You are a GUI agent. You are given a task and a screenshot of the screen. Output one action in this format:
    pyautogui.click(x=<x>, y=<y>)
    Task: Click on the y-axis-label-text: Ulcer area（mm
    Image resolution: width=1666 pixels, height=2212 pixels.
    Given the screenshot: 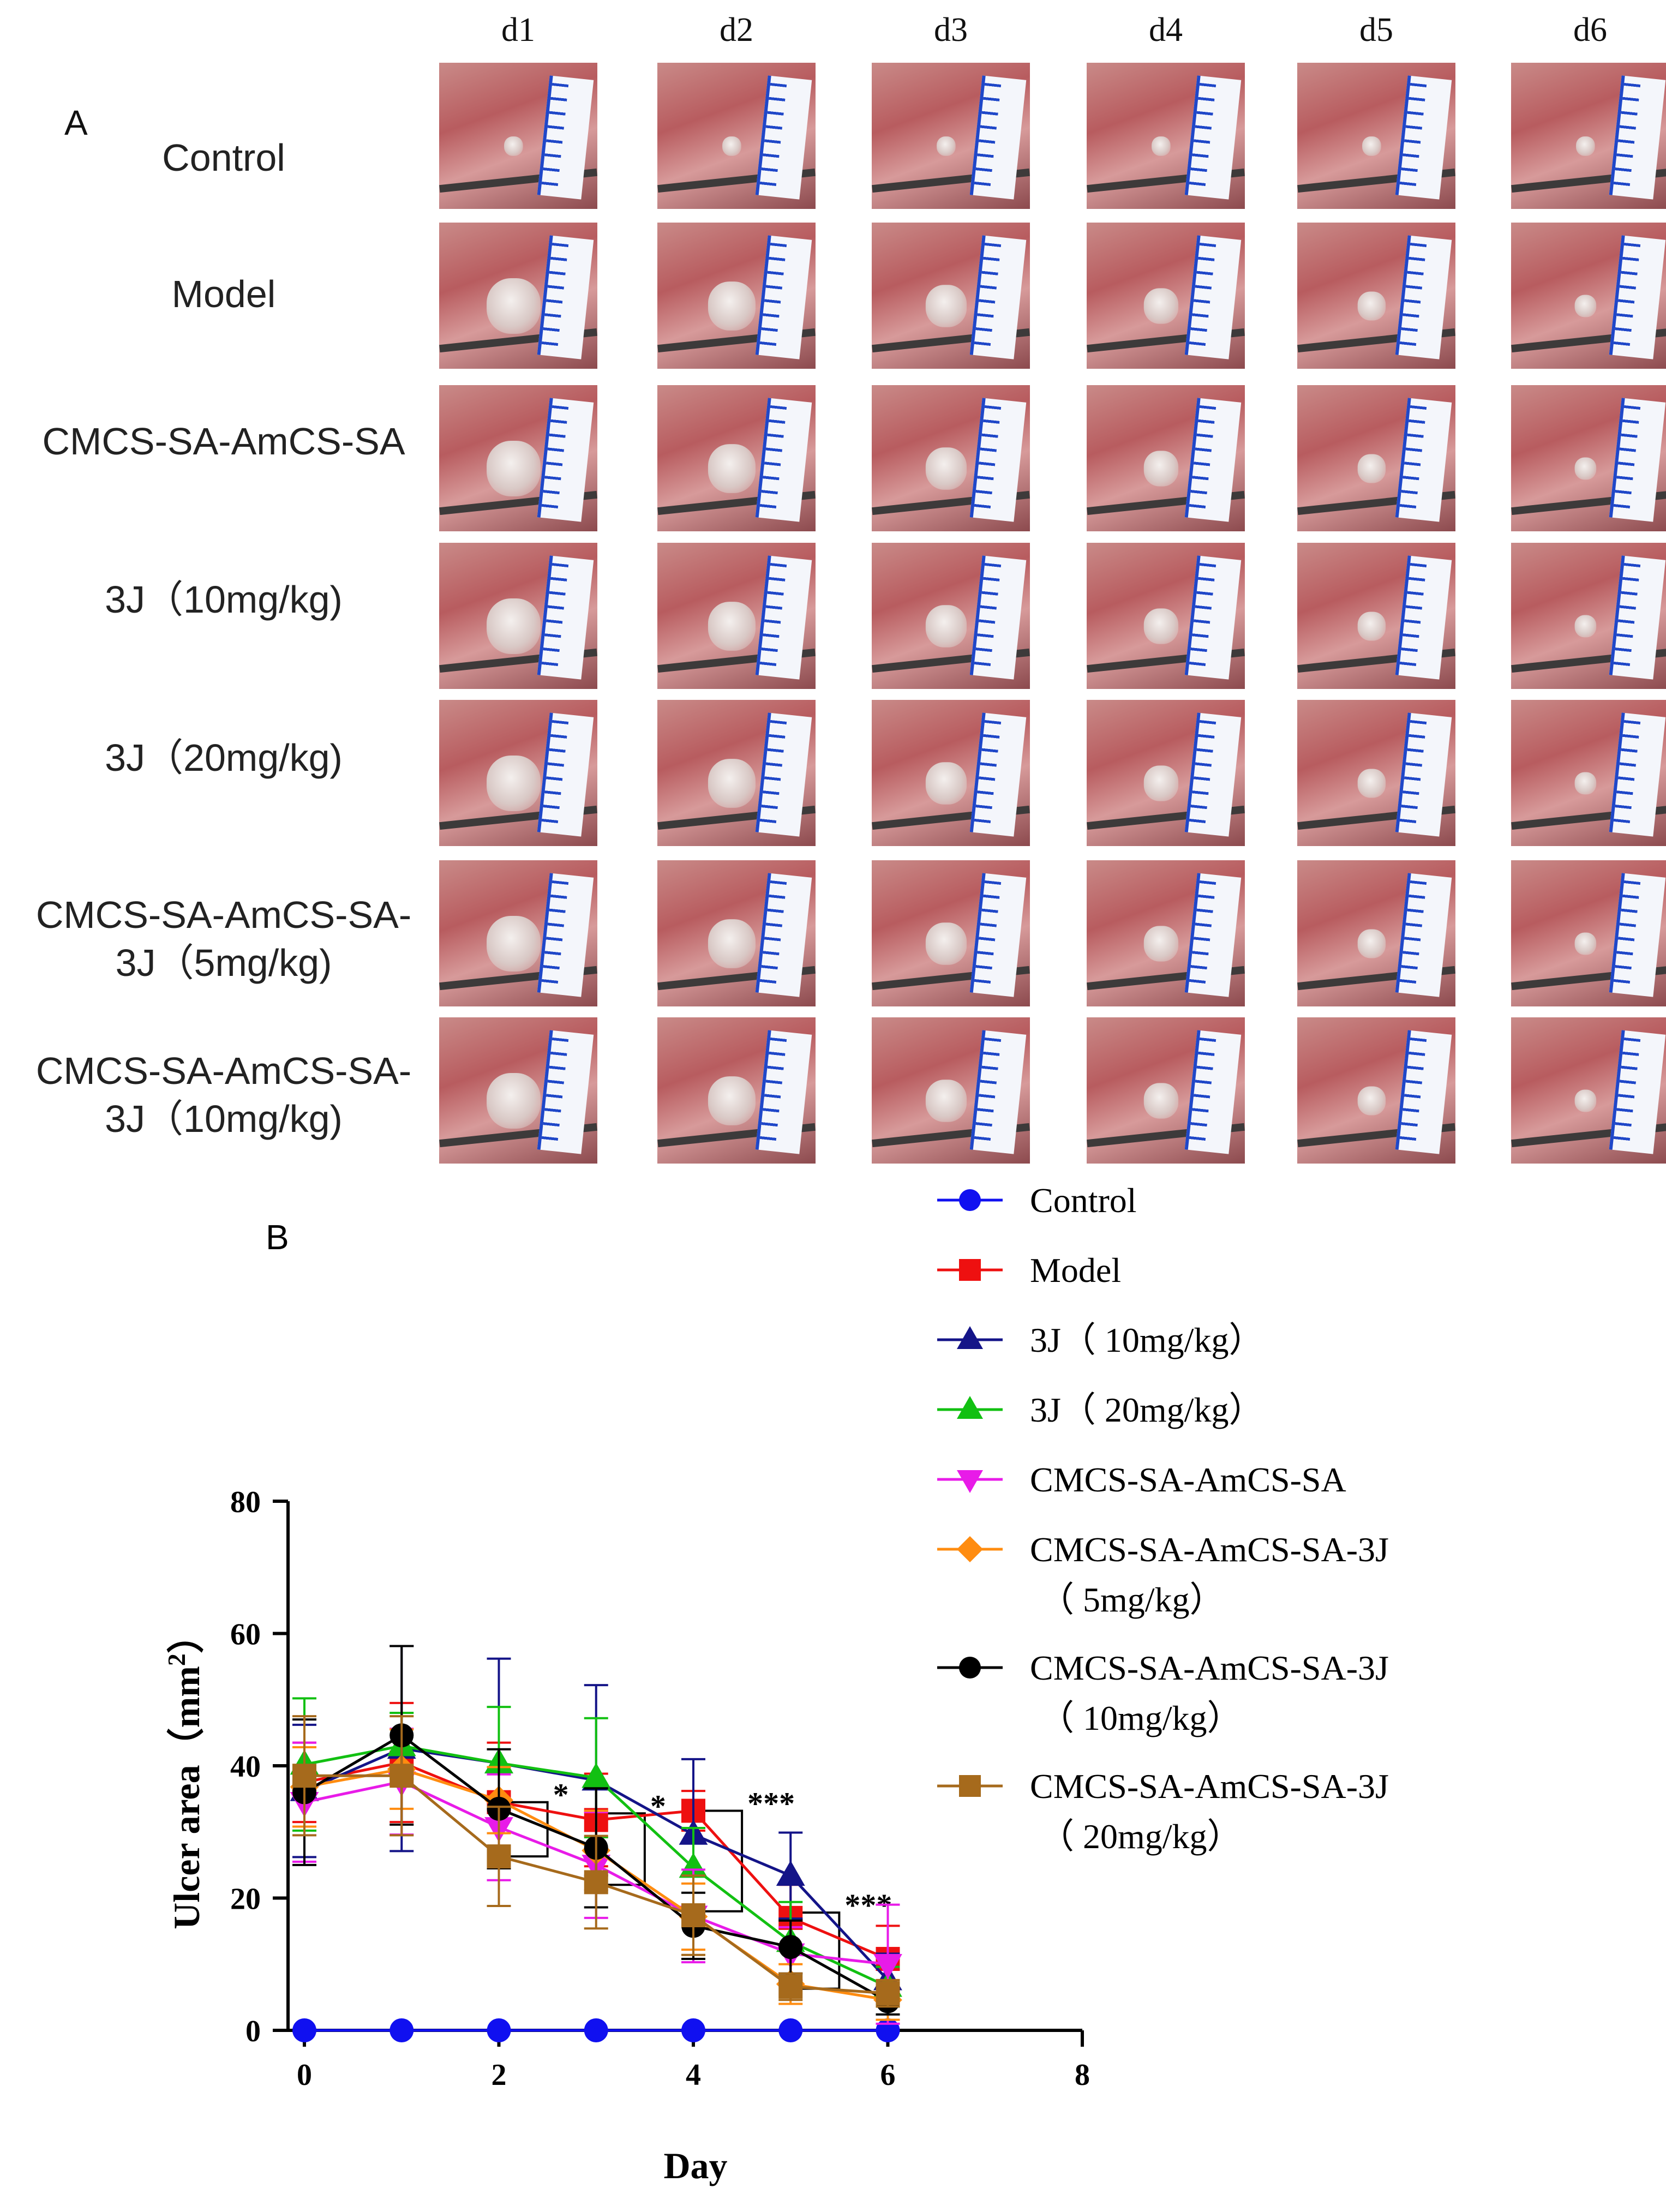 What is the action you would take?
    pyautogui.click(x=186, y=1797)
    